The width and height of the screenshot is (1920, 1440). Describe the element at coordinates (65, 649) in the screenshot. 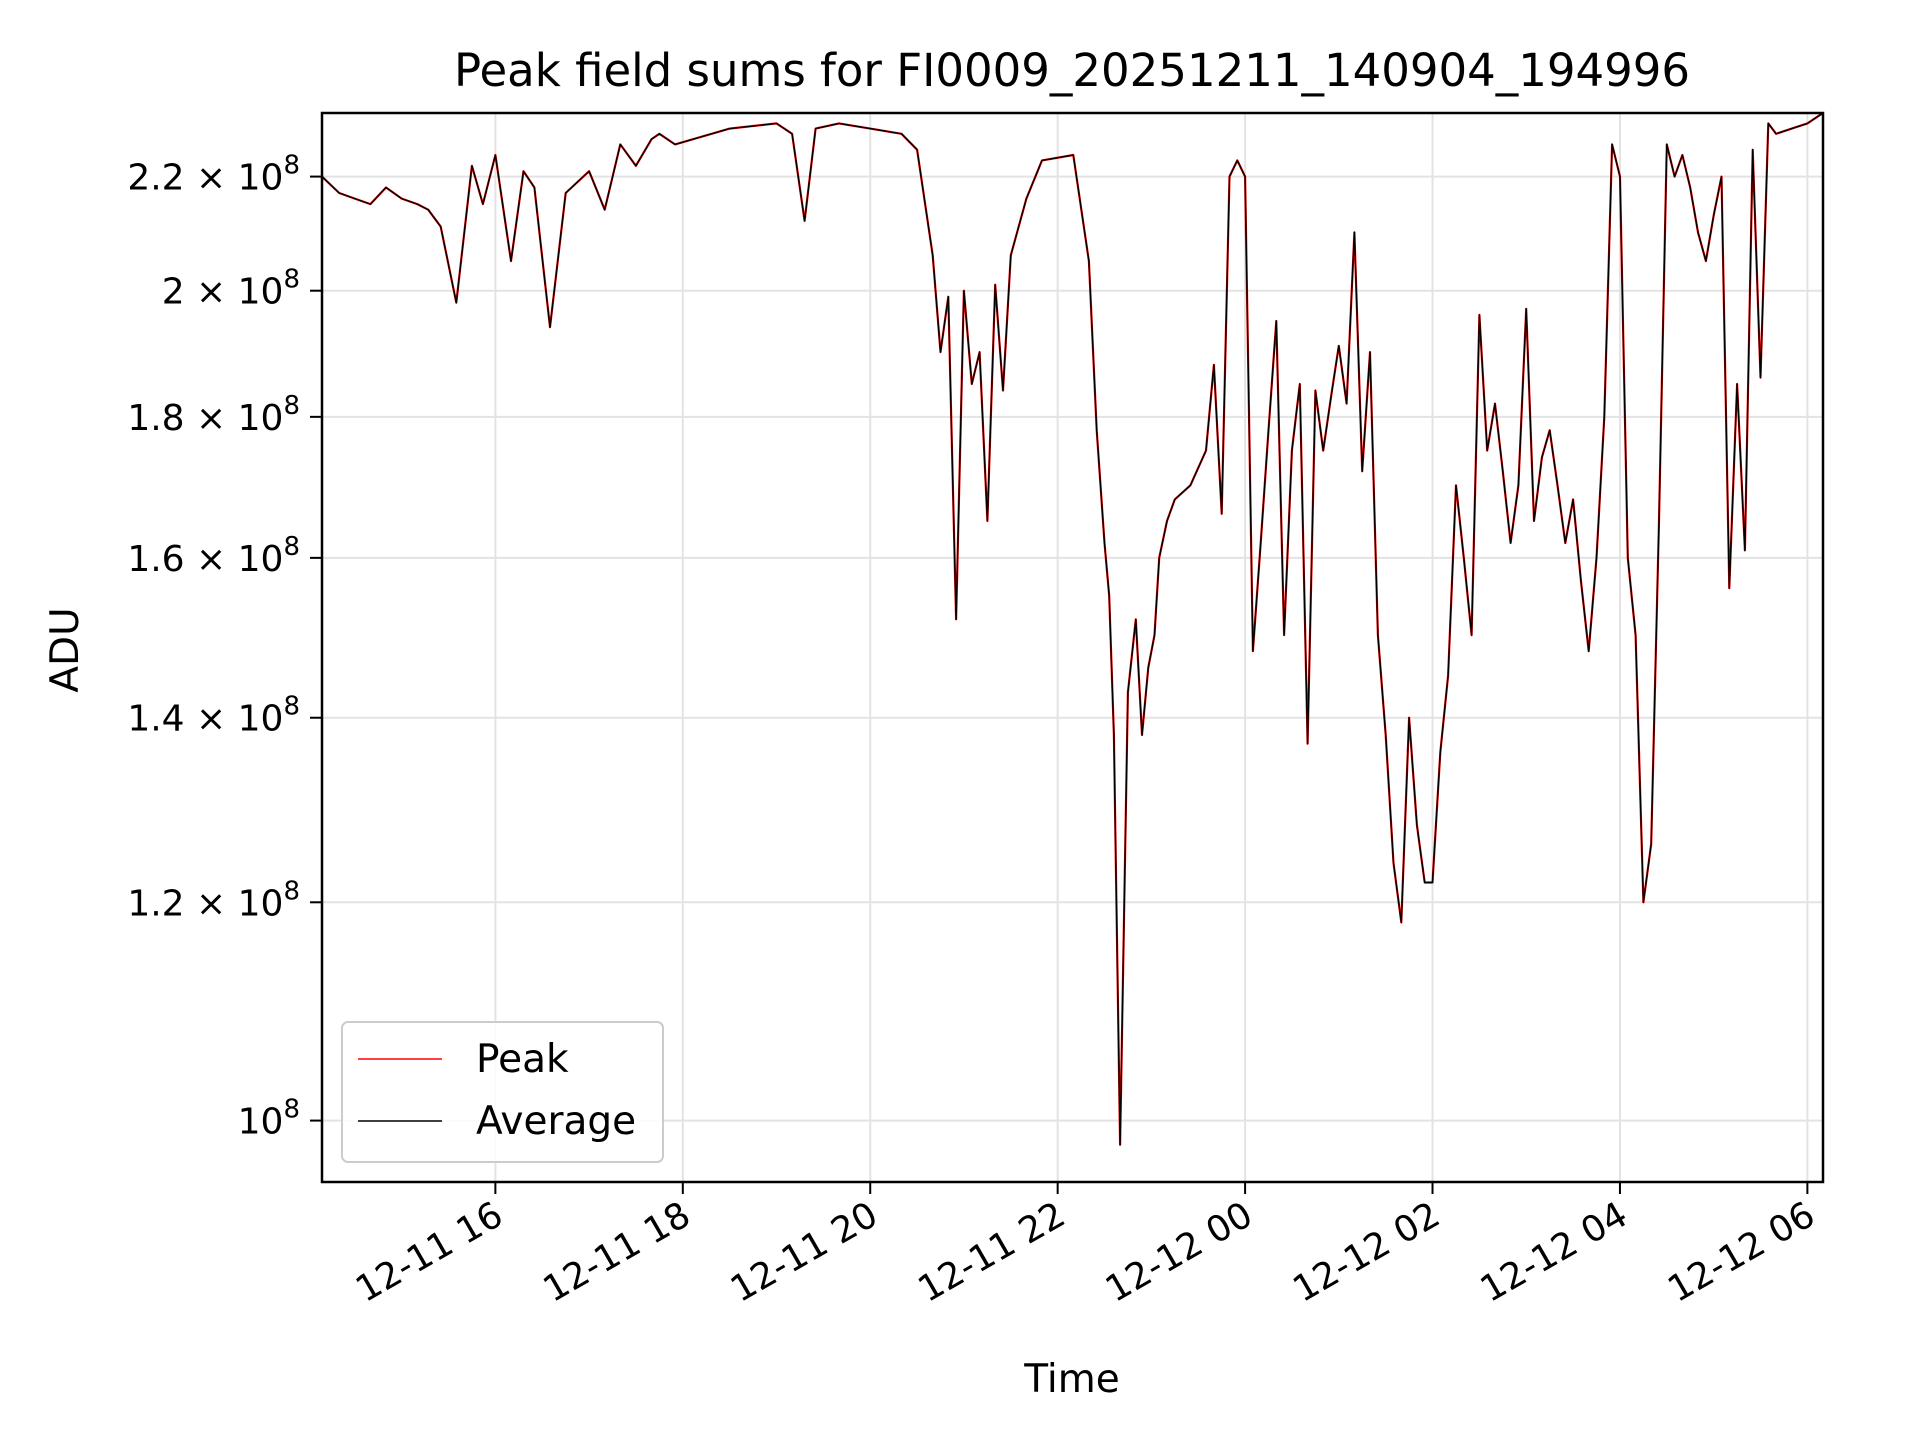

I see `y-axis-label: ADU` at that location.